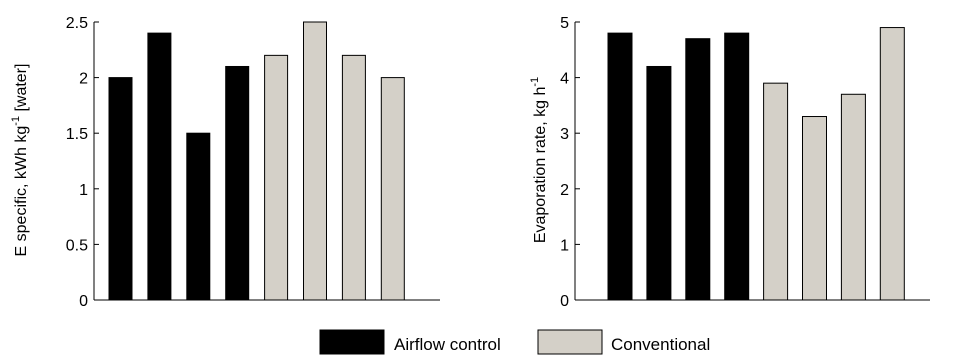 This screenshot has width=961, height=358. I want to click on y-tick-label: 4, so click(564, 79).